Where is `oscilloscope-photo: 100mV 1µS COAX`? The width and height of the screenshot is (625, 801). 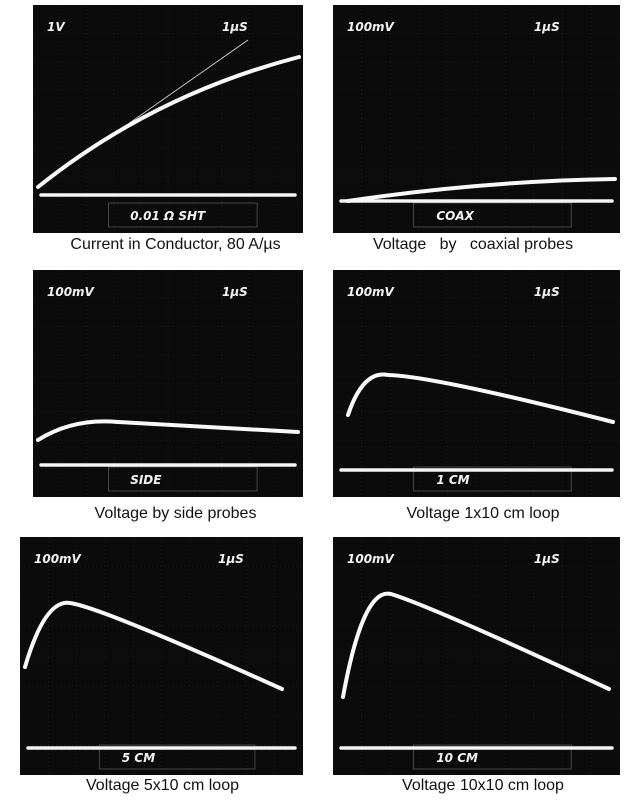 oscilloscope-photo: 100mV 1µS COAX is located at coordinates (476, 119).